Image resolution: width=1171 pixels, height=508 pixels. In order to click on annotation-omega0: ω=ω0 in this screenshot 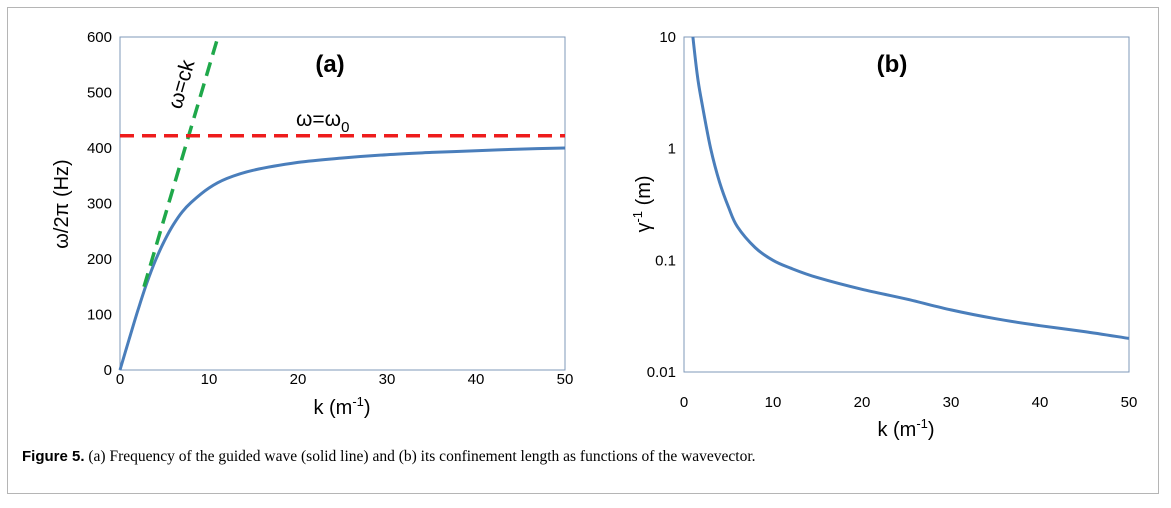, I will do `click(322, 122)`.